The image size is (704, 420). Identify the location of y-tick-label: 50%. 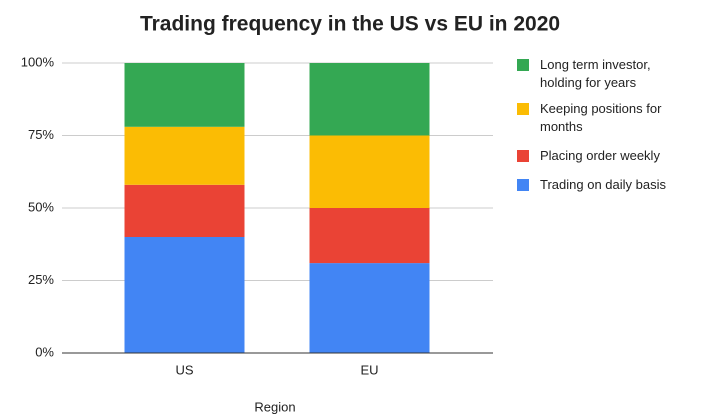
(41, 206).